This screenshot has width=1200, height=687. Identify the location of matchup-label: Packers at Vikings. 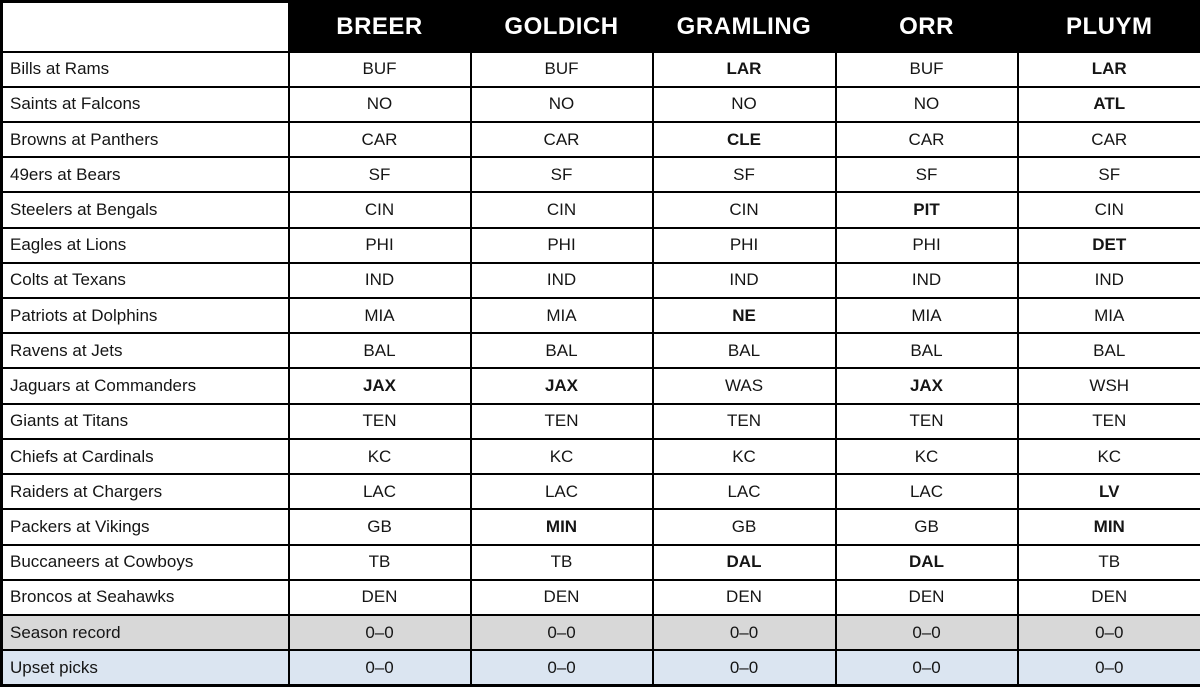
(145, 527).